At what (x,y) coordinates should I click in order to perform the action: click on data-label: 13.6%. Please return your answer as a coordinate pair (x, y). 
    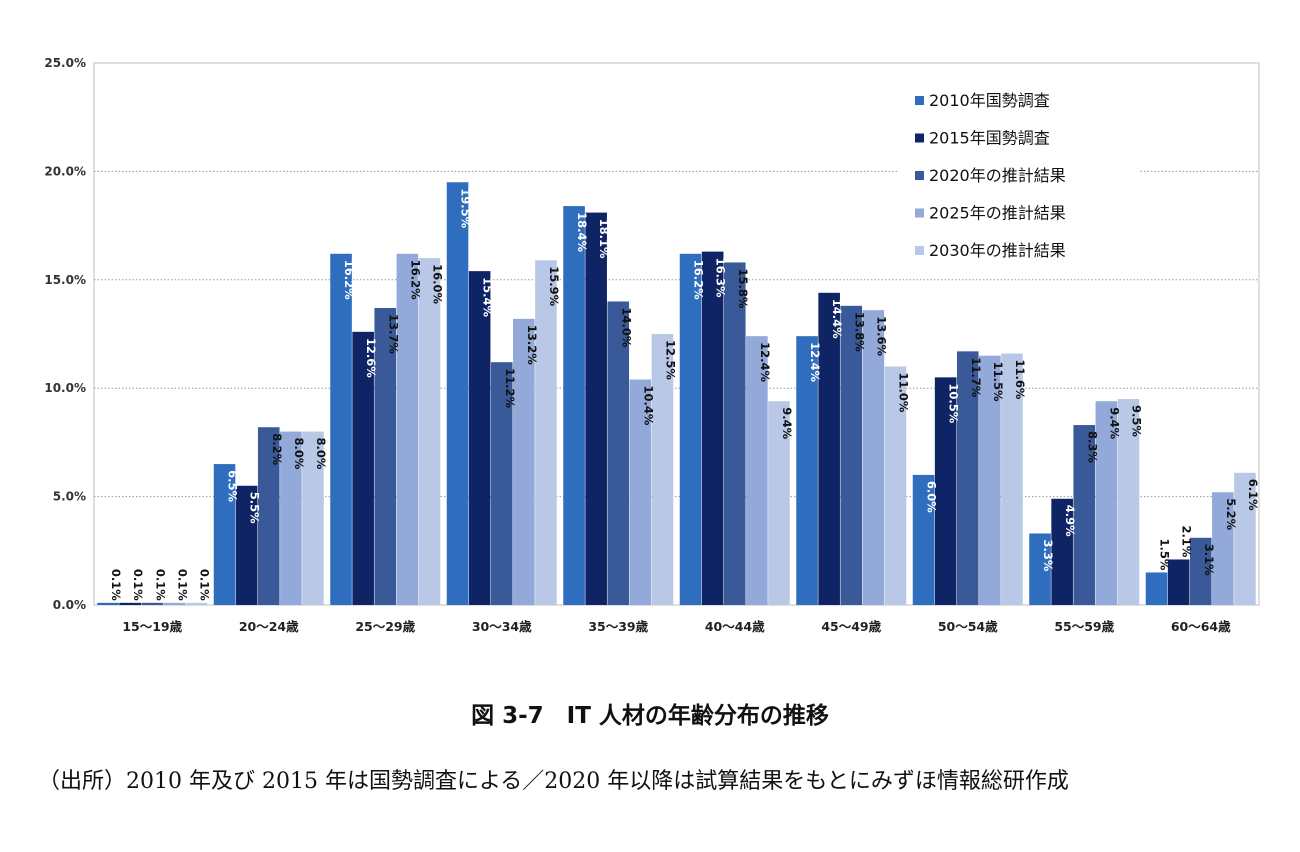
    Looking at the image, I should click on (881, 336).